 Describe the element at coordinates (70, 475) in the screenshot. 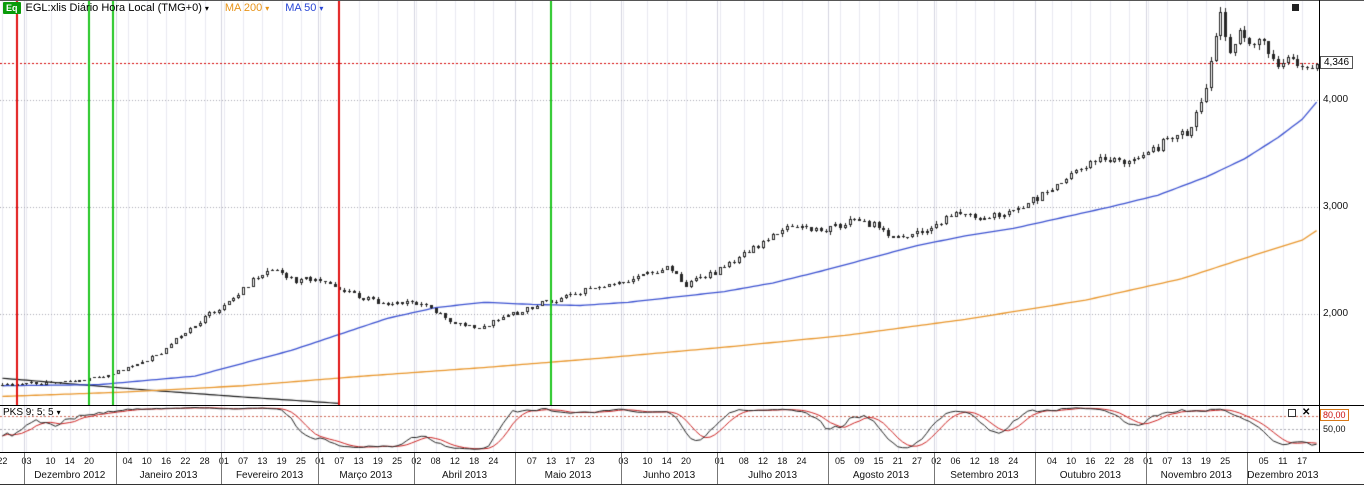

I see `month-label: Dezembro 2012` at that location.